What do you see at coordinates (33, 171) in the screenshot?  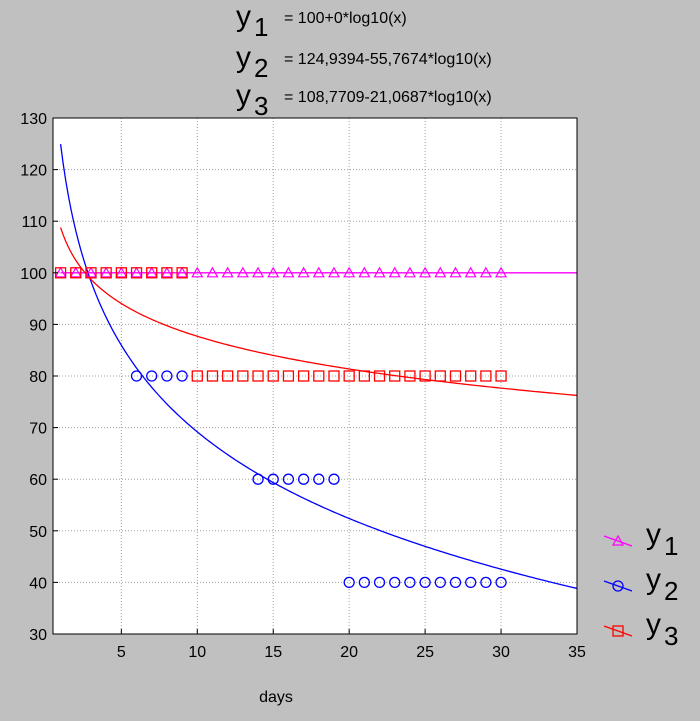 I see `y-tick-label: 120` at bounding box center [33, 171].